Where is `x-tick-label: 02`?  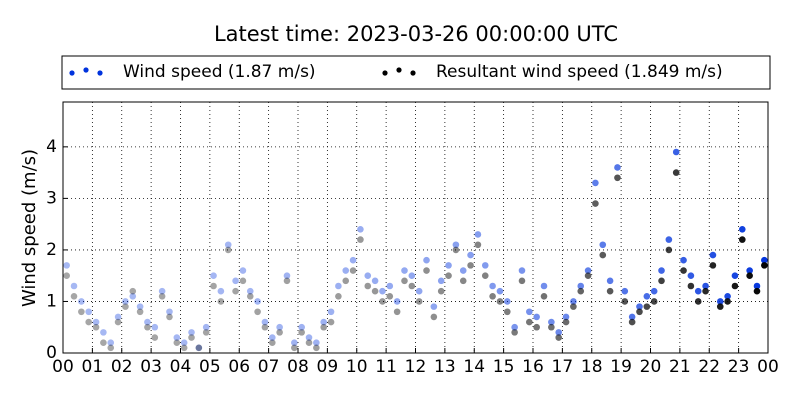
x-tick-label: 02 is located at coordinates (122, 367).